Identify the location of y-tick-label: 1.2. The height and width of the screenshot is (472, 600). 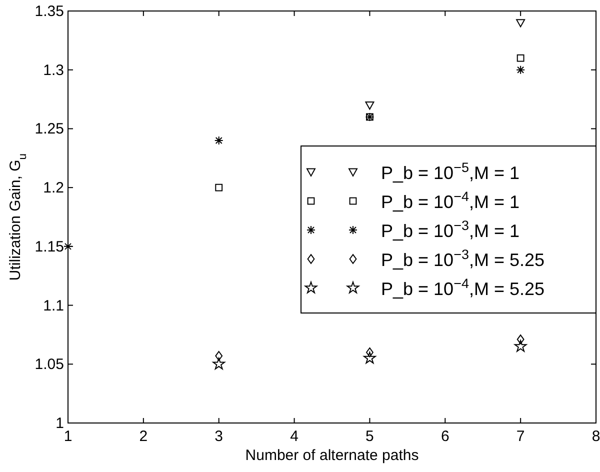
(53, 188).